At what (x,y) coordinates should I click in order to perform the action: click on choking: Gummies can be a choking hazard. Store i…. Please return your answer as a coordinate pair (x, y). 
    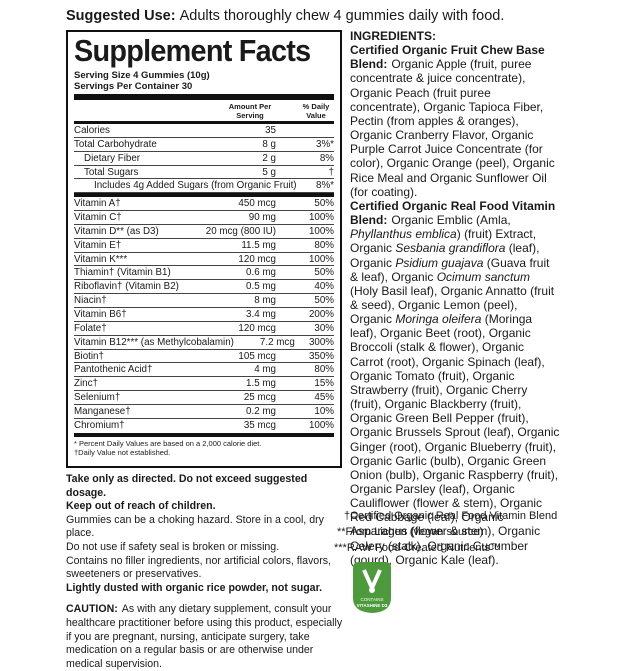
    Looking at the image, I should click on (195, 526).